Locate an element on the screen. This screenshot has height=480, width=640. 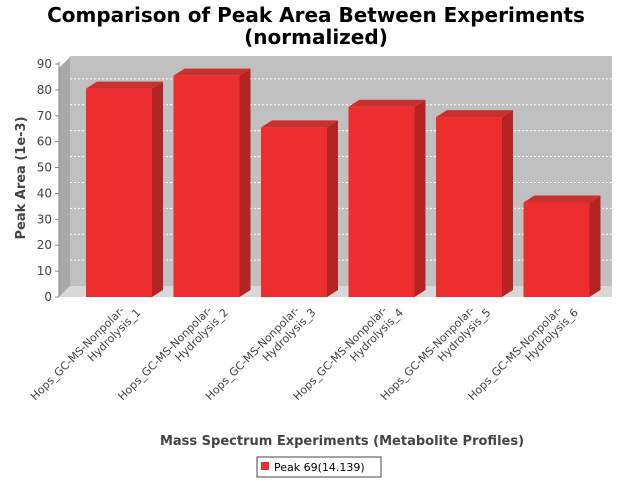
y-tick-label: 90 is located at coordinates (44, 64).